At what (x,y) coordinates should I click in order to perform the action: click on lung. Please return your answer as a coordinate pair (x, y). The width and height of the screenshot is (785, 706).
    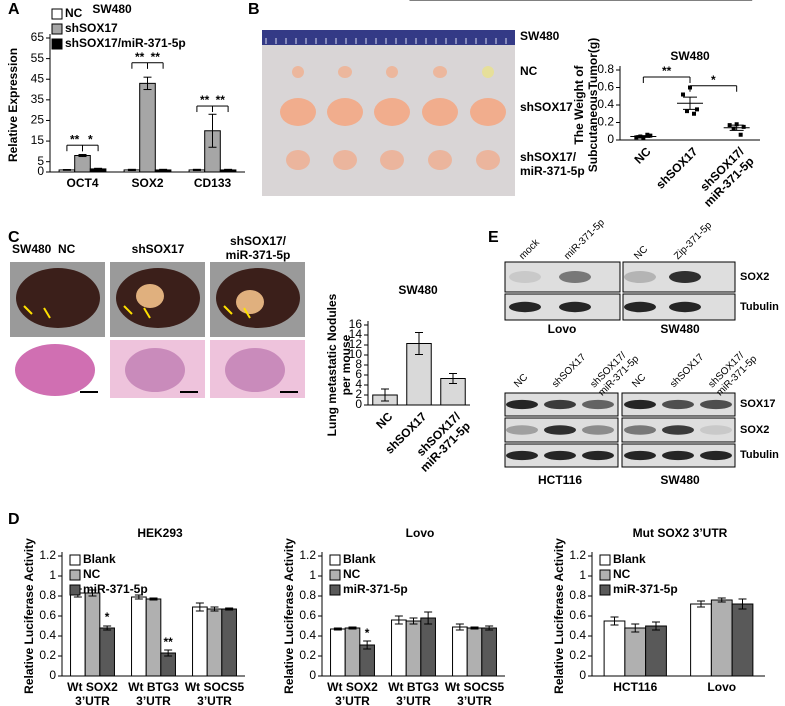
    Looking at the image, I should click on (58, 298).